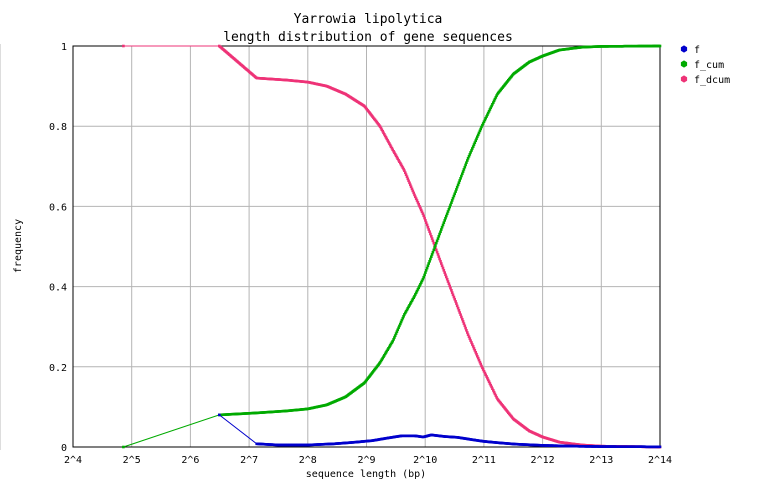 Image resolution: width=762 pixels, height=498 pixels. What do you see at coordinates (58, 127) in the screenshot?
I see `y-tick-label: 0.8` at bounding box center [58, 127].